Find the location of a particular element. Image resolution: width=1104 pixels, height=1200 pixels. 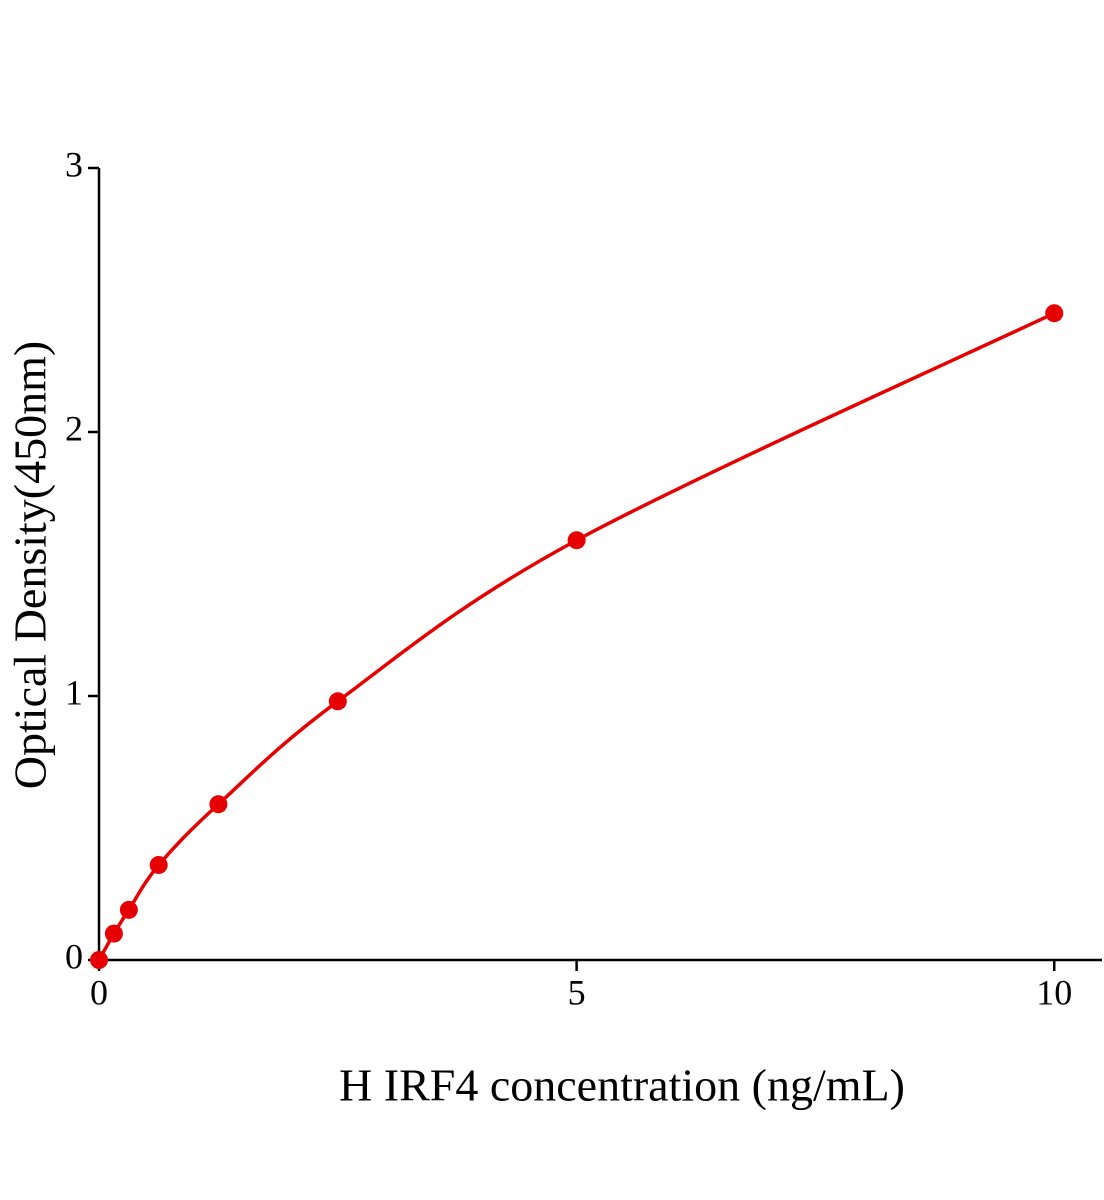

y-tick-label: 1 is located at coordinates (74, 692).